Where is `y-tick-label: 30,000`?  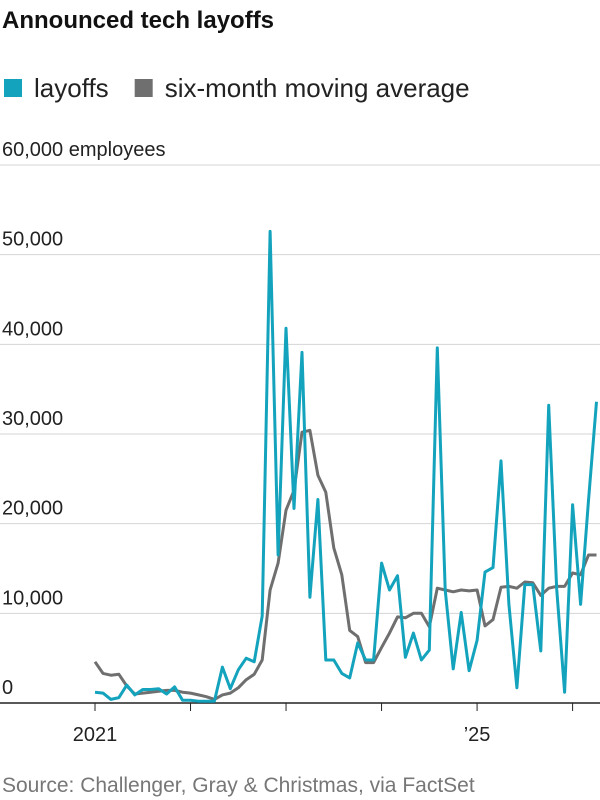 y-tick-label: 30,000 is located at coordinates (32, 419).